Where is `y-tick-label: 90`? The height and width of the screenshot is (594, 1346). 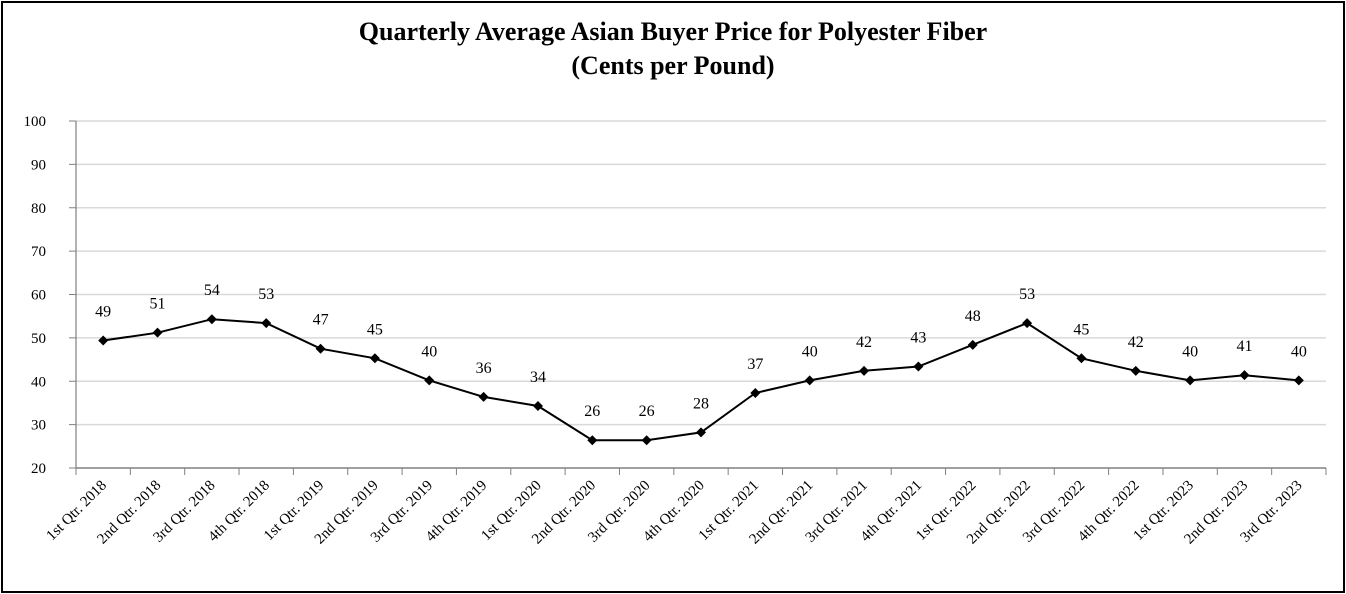
y-tick-label: 90 is located at coordinates (38, 165).